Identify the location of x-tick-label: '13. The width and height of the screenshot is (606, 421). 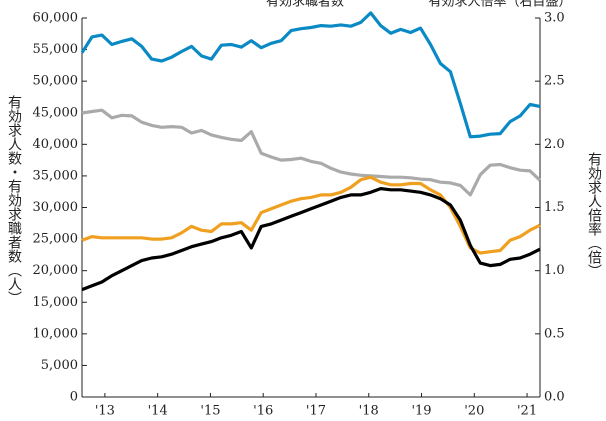
(105, 411).